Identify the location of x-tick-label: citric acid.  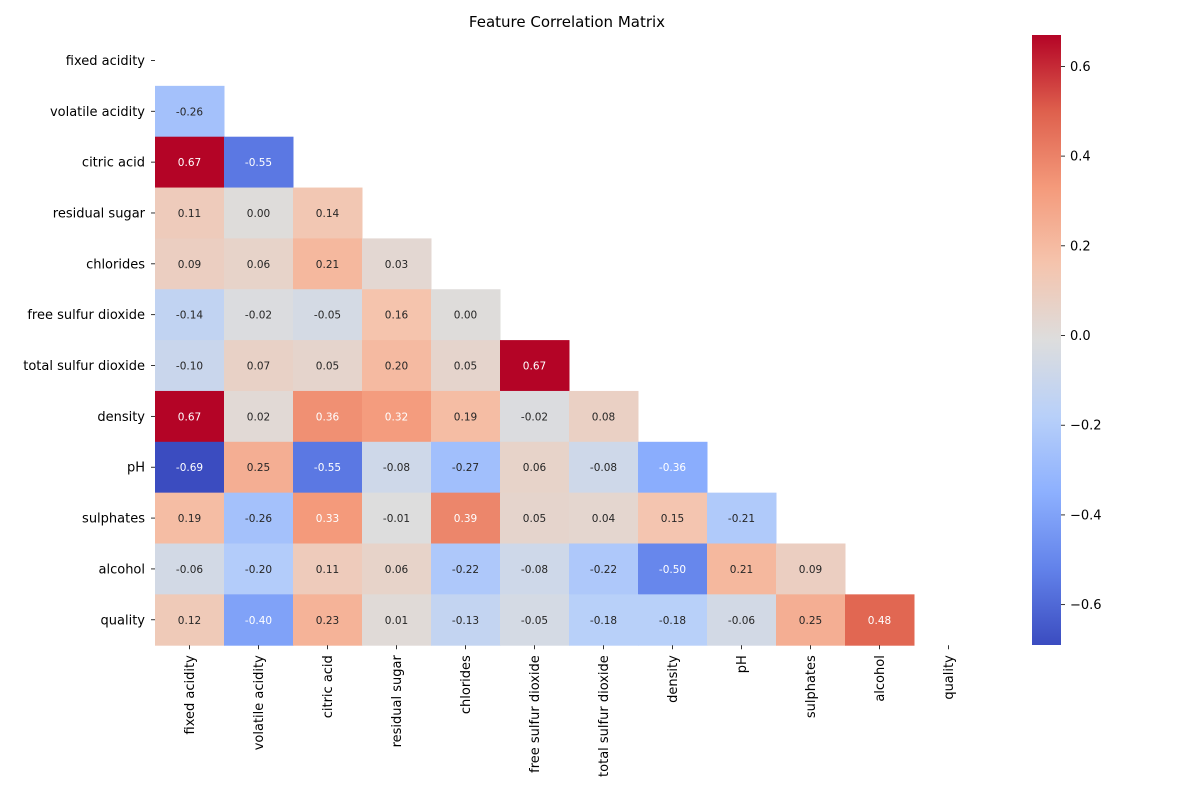
(328, 686).